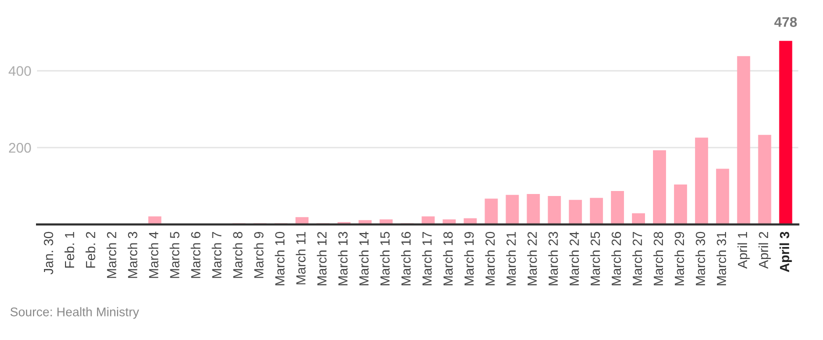 The height and width of the screenshot is (340, 823). What do you see at coordinates (616, 259) in the screenshot?
I see `x-tick-label: March 26` at bounding box center [616, 259].